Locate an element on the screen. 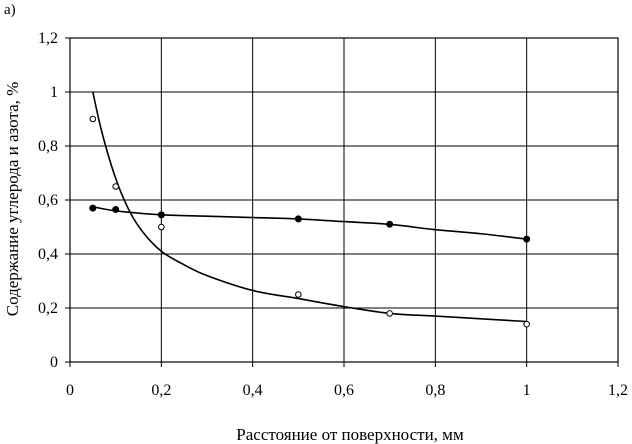 The image size is (632, 444). x-tick-label: 0,8 is located at coordinates (435, 390).